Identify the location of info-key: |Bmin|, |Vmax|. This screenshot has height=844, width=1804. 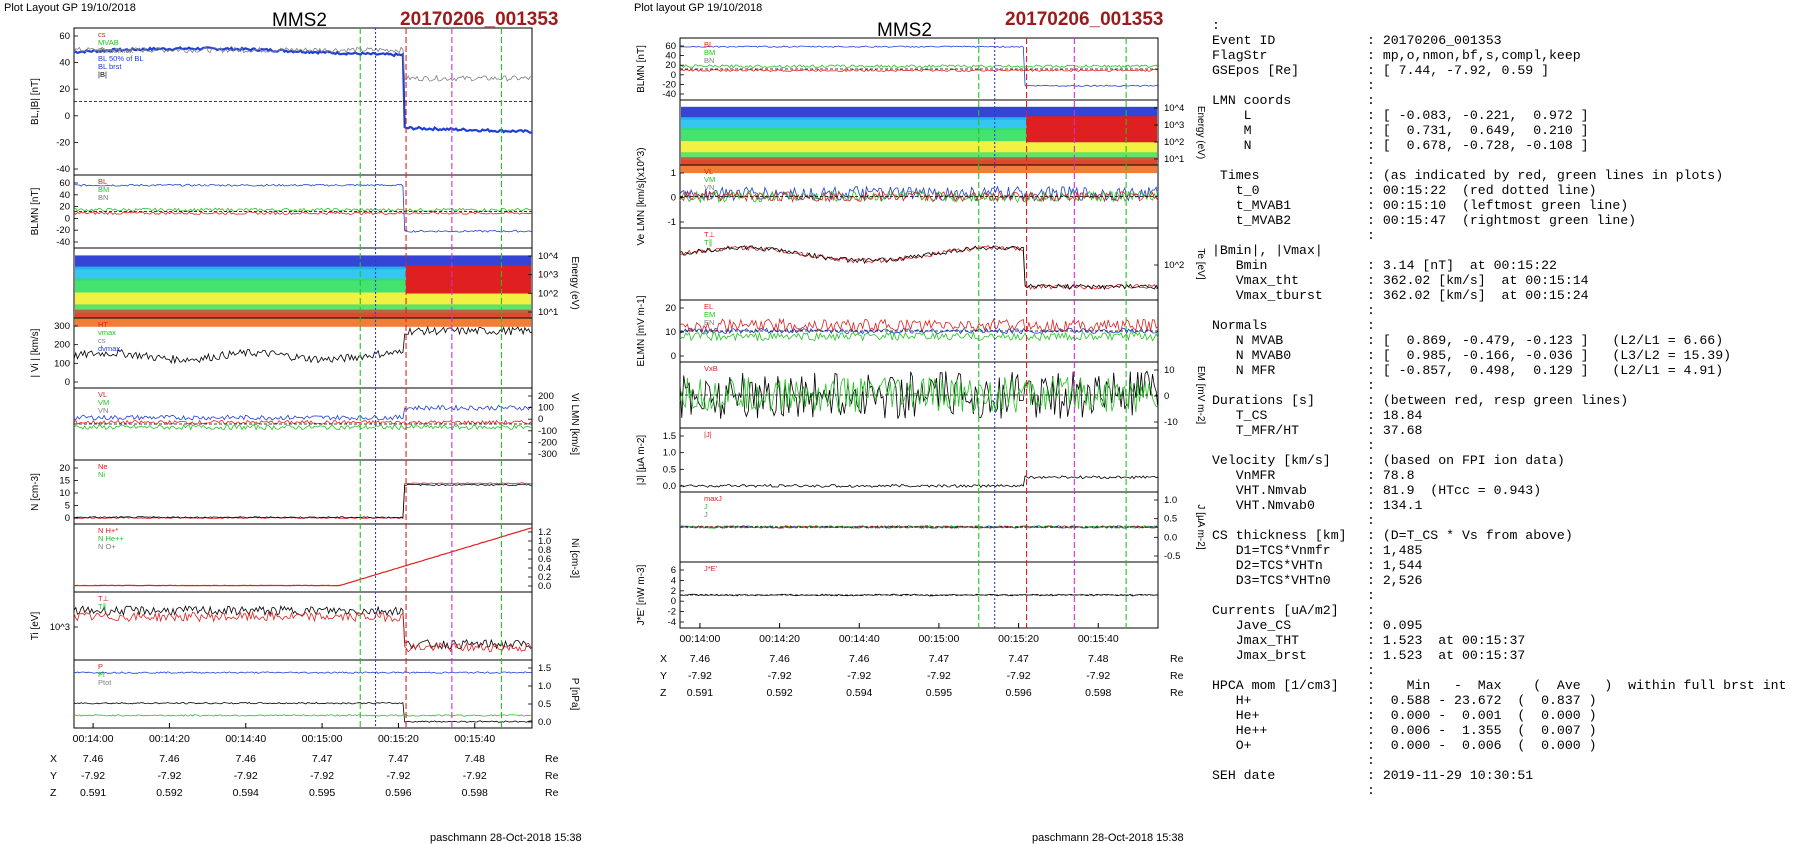
(1267, 250).